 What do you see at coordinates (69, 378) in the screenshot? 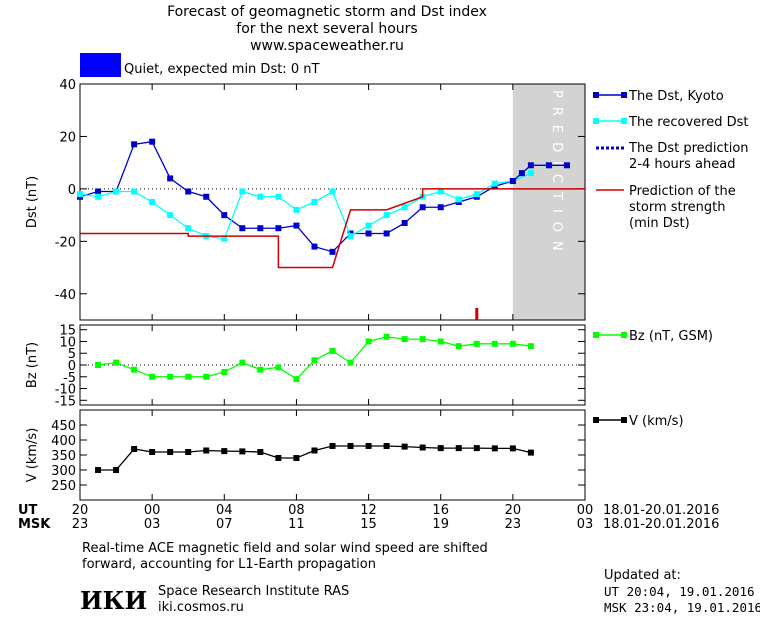
I see `y-tick-label-bz: -5` at bounding box center [69, 378].